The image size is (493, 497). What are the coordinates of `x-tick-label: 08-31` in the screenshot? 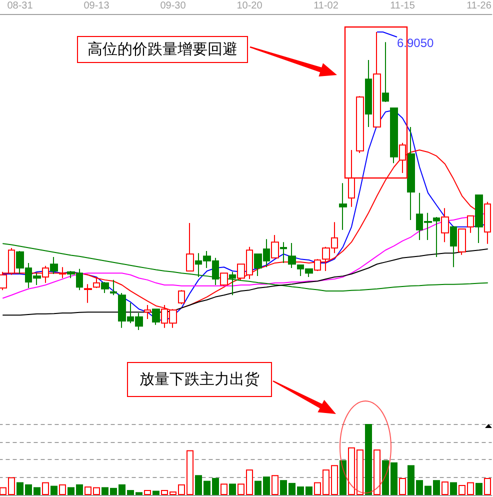 It's located at (20, 6).